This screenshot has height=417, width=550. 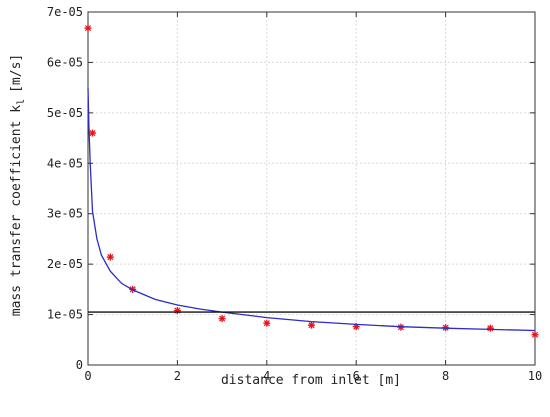 What do you see at coordinates (65, 62) in the screenshot?
I see `y-tick-label: 6e-05` at bounding box center [65, 62].